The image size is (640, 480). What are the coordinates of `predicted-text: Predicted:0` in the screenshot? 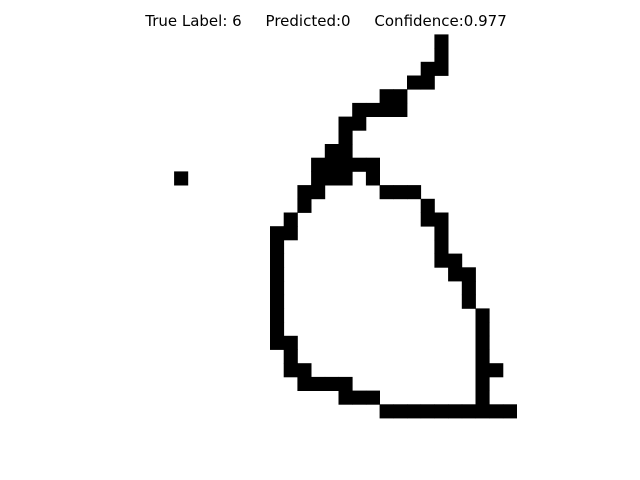 It's located at (308, 21).